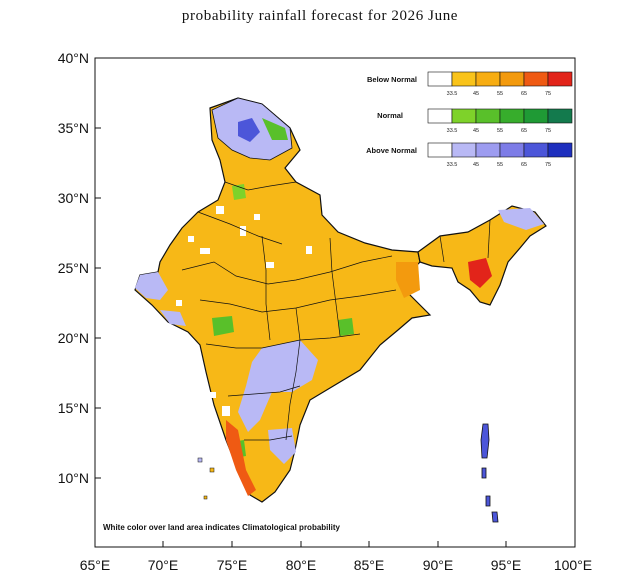 This screenshot has height=583, width=640. I want to click on x-tick-label: 75°E, so click(232, 565).